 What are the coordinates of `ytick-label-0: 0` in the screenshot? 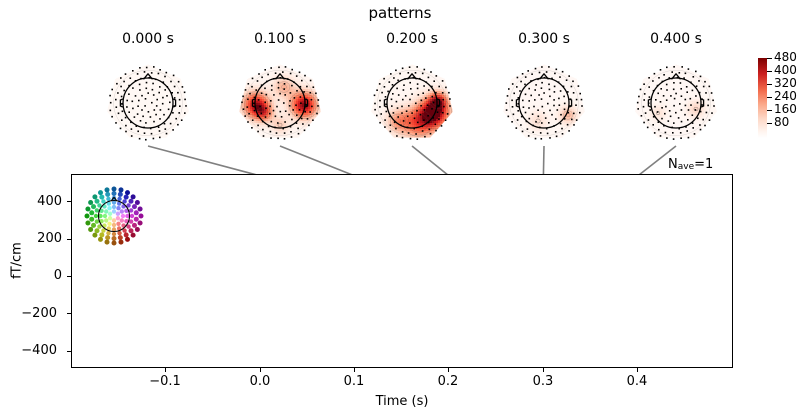 It's located at (57, 275).